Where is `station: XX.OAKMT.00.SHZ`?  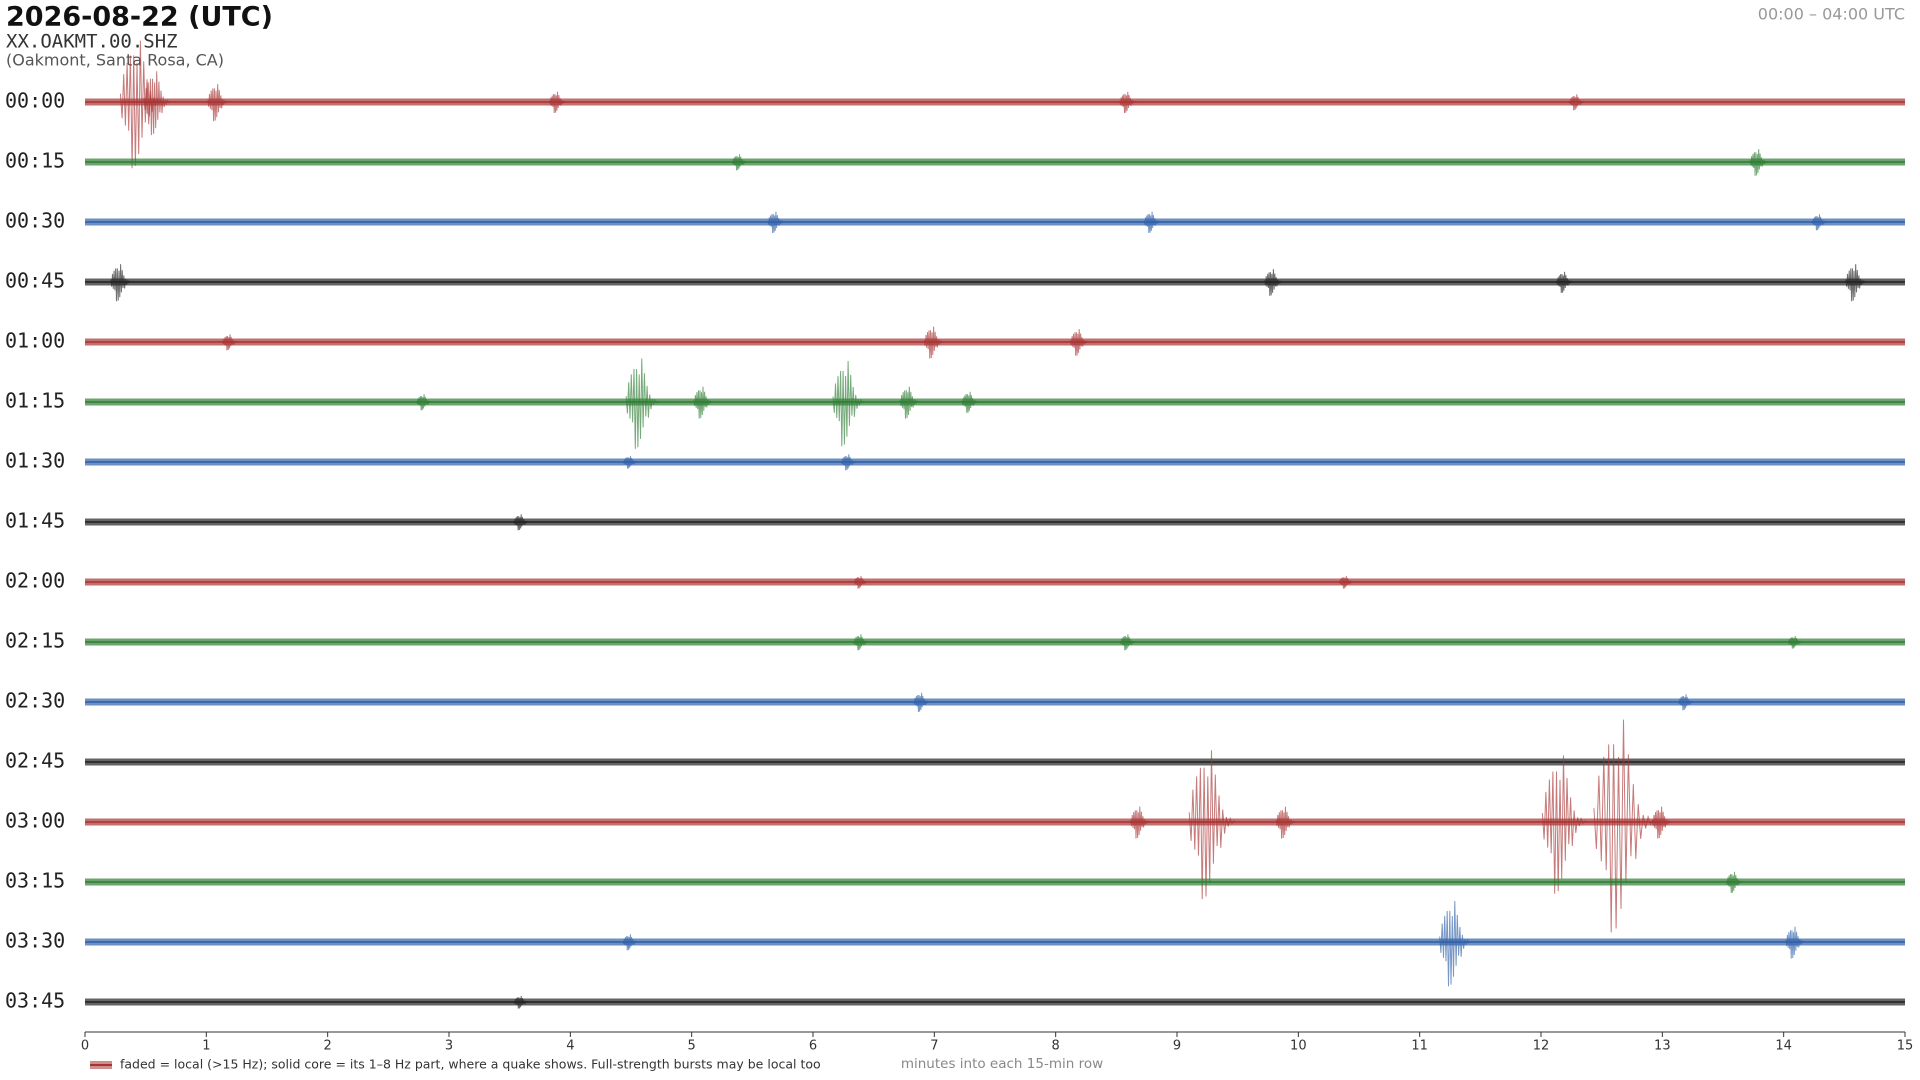
station: XX.OAKMT.00.SHZ is located at coordinates (92, 42).